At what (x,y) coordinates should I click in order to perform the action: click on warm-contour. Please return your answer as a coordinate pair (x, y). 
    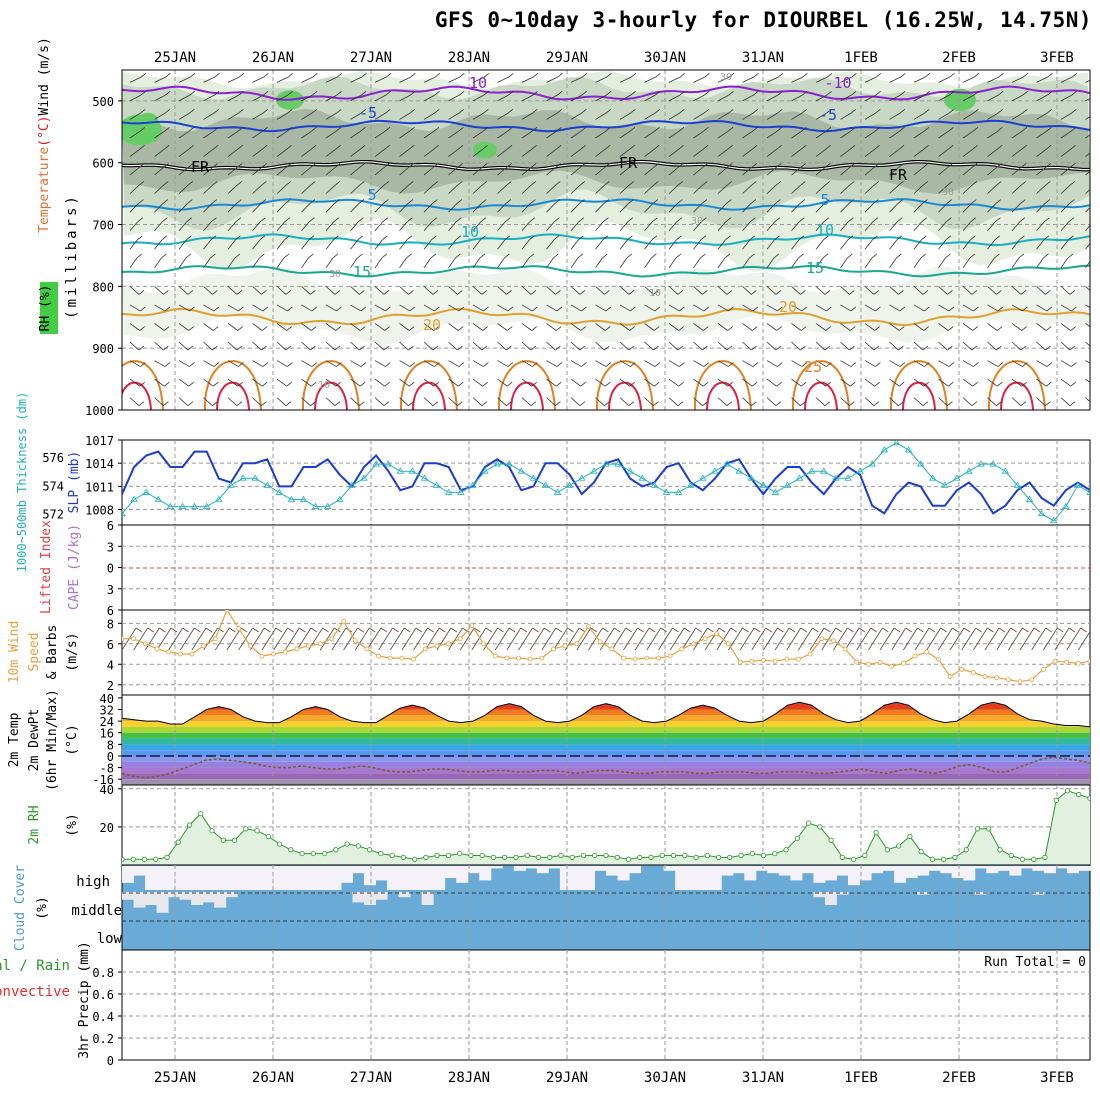
    Looking at the image, I should click on (330, 385).